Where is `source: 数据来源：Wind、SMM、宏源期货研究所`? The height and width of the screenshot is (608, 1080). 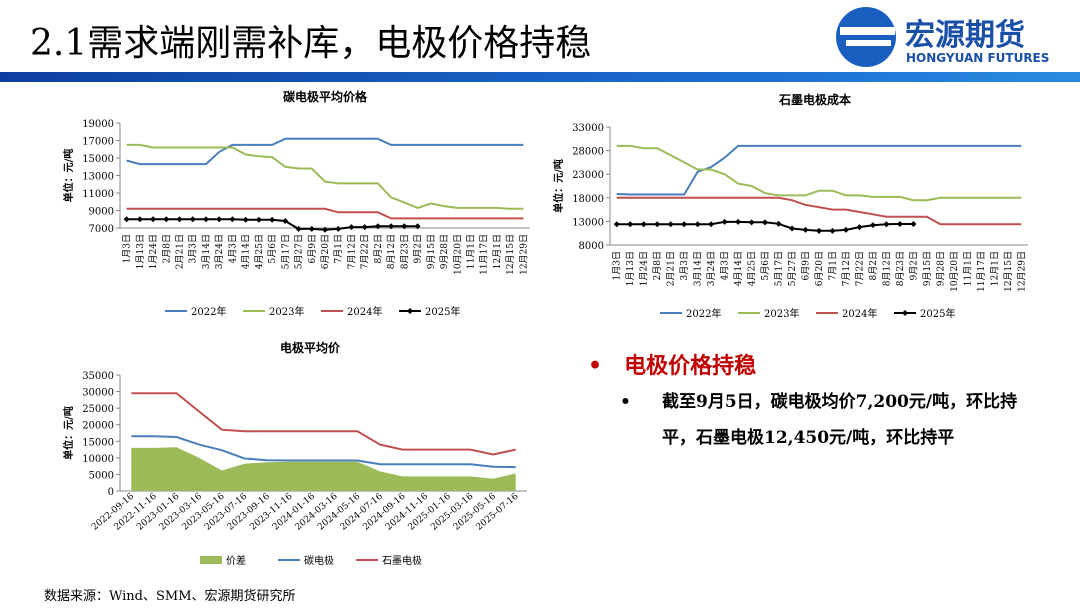 source: 数据来源：Wind、SMM、宏源期货研究所 is located at coordinates (170, 596).